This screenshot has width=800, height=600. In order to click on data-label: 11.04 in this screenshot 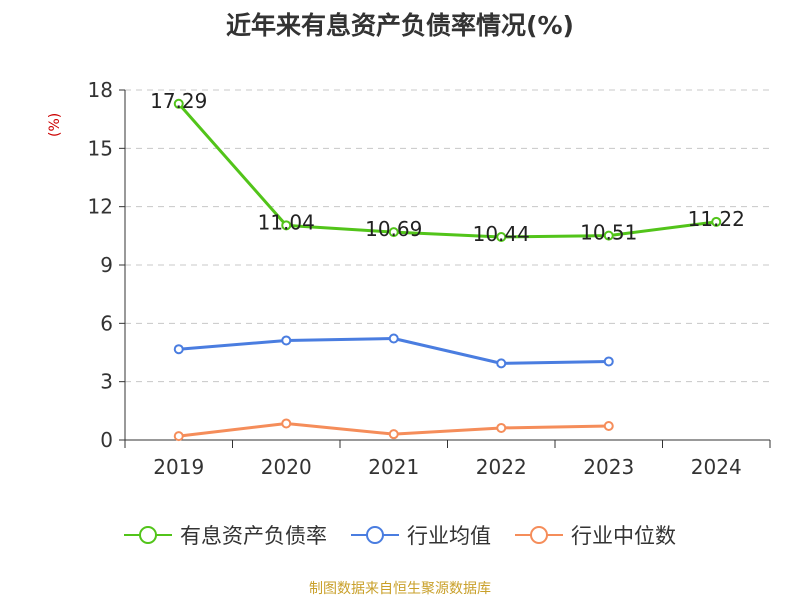, I will do `click(286, 222)`.